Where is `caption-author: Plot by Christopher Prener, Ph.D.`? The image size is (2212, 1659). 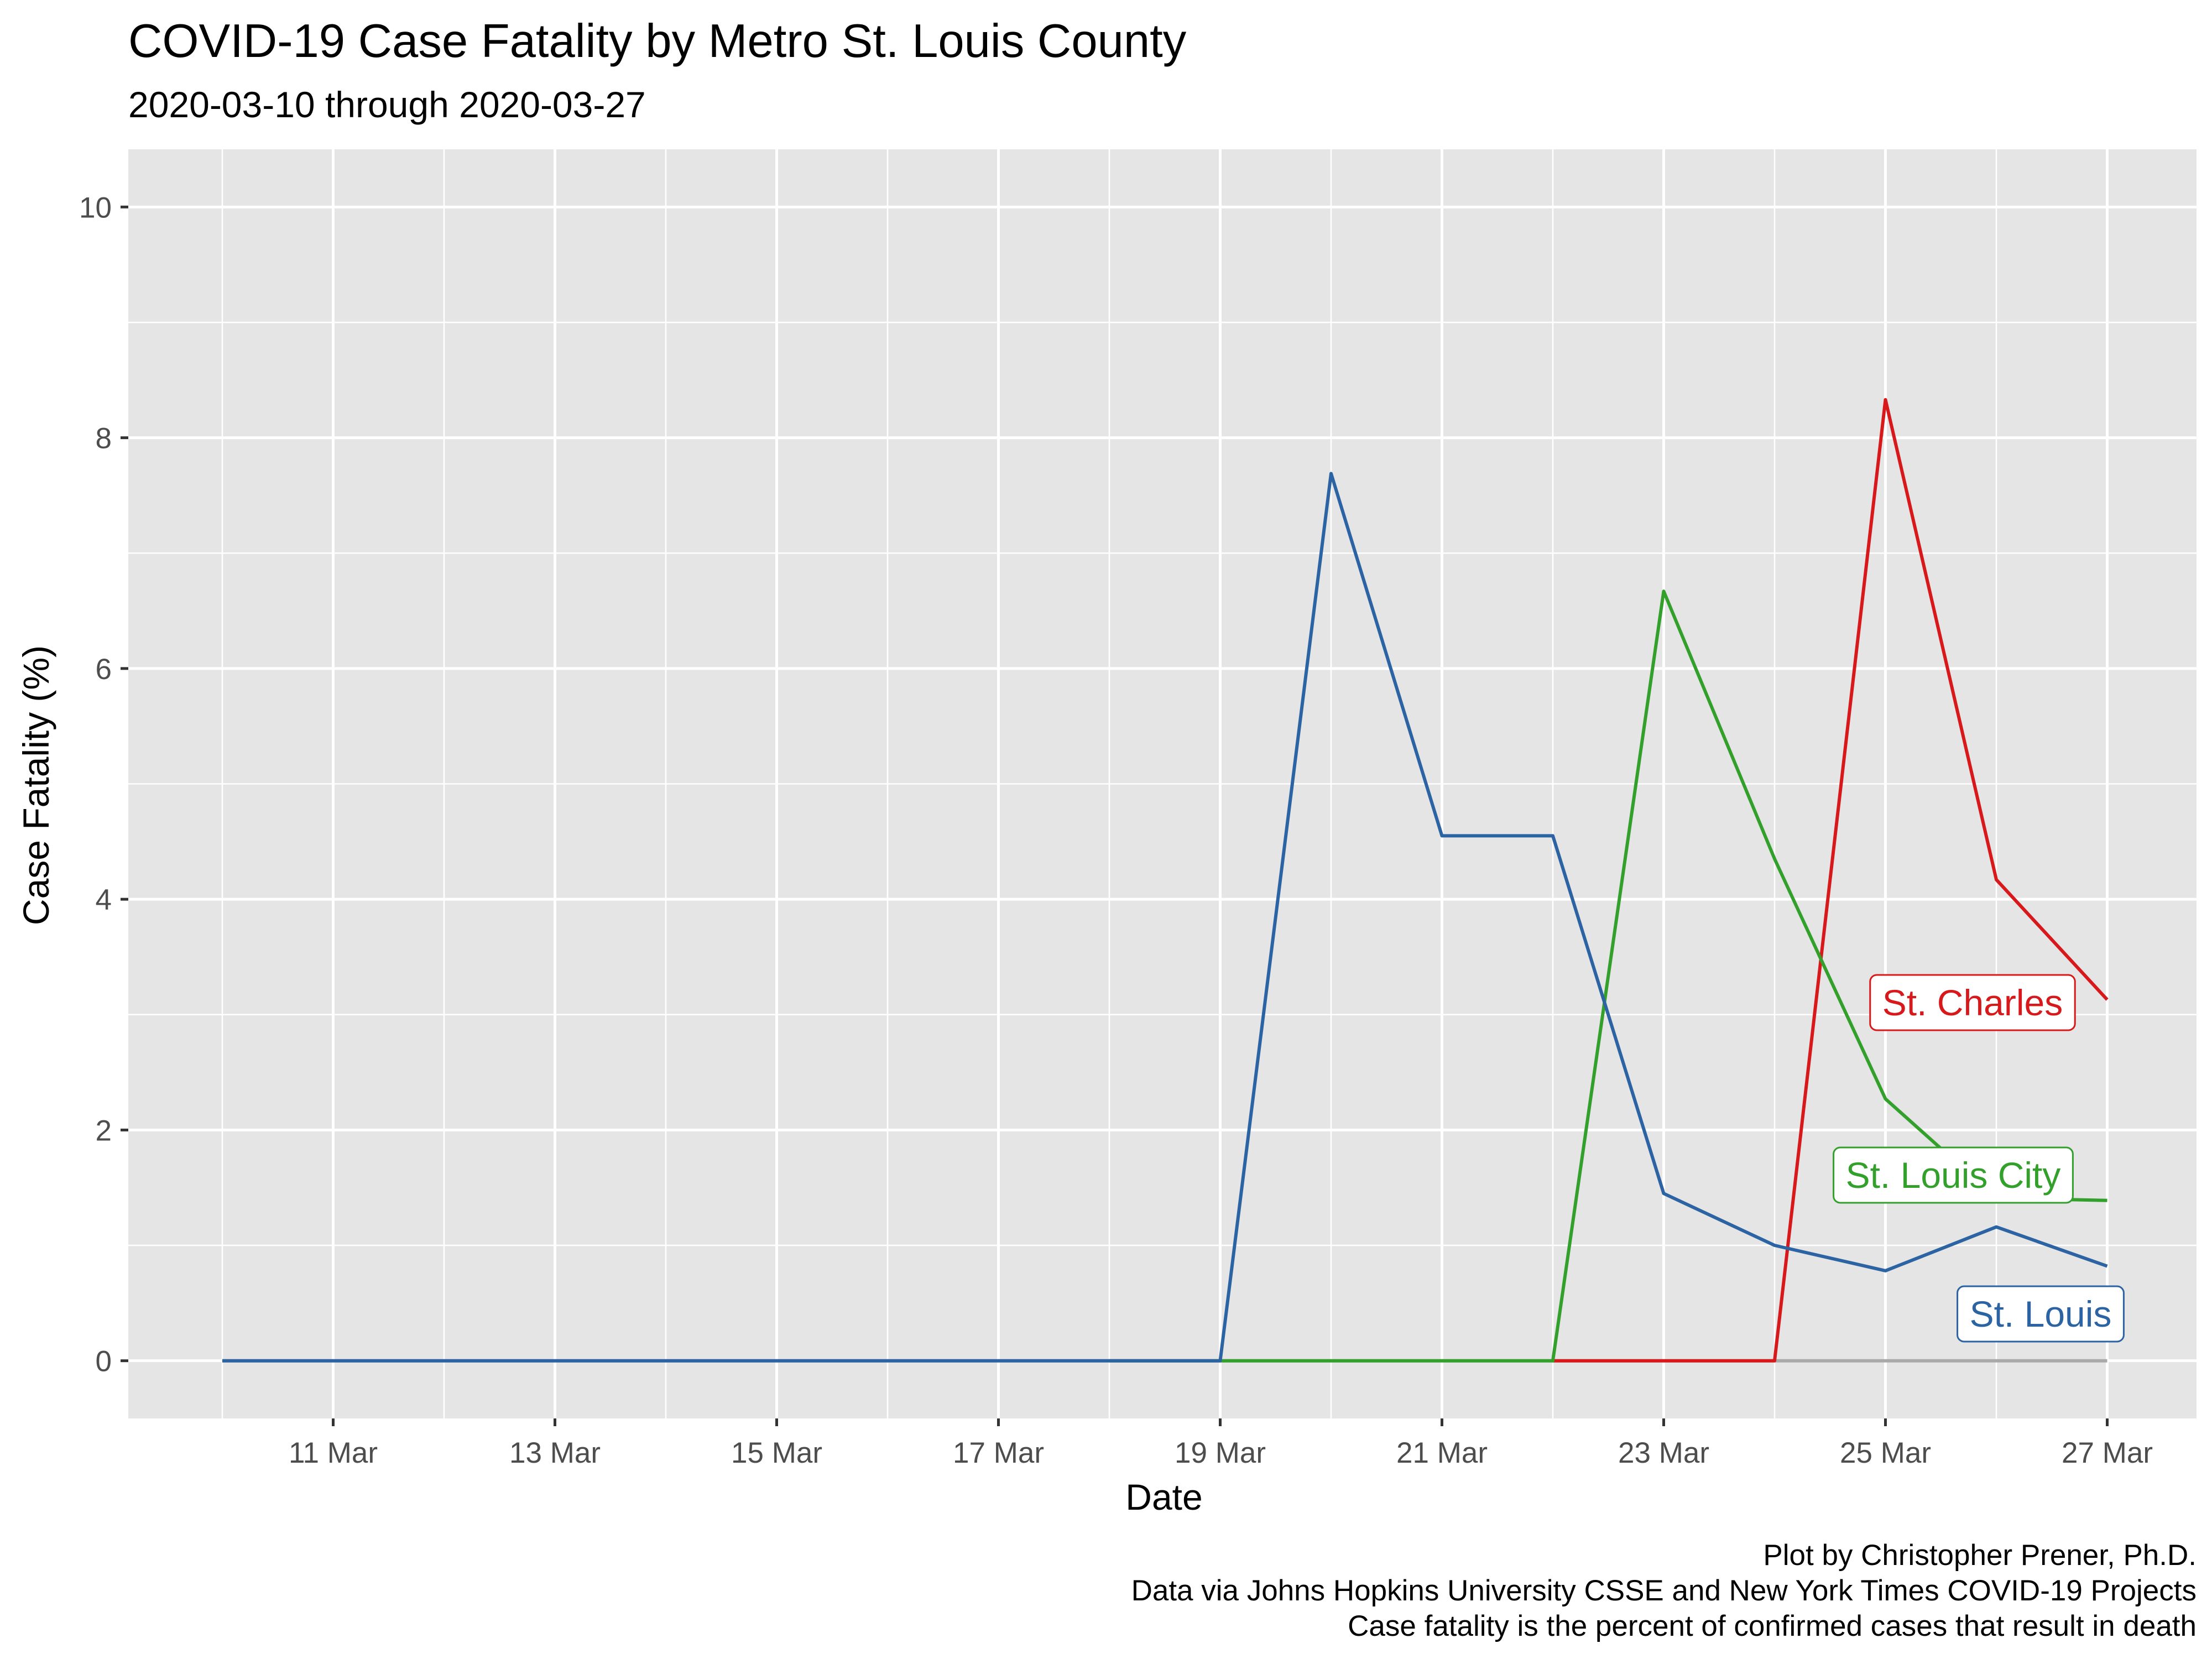
caption-author: Plot by Christopher Prener, Ph.D. is located at coordinates (1980, 1556).